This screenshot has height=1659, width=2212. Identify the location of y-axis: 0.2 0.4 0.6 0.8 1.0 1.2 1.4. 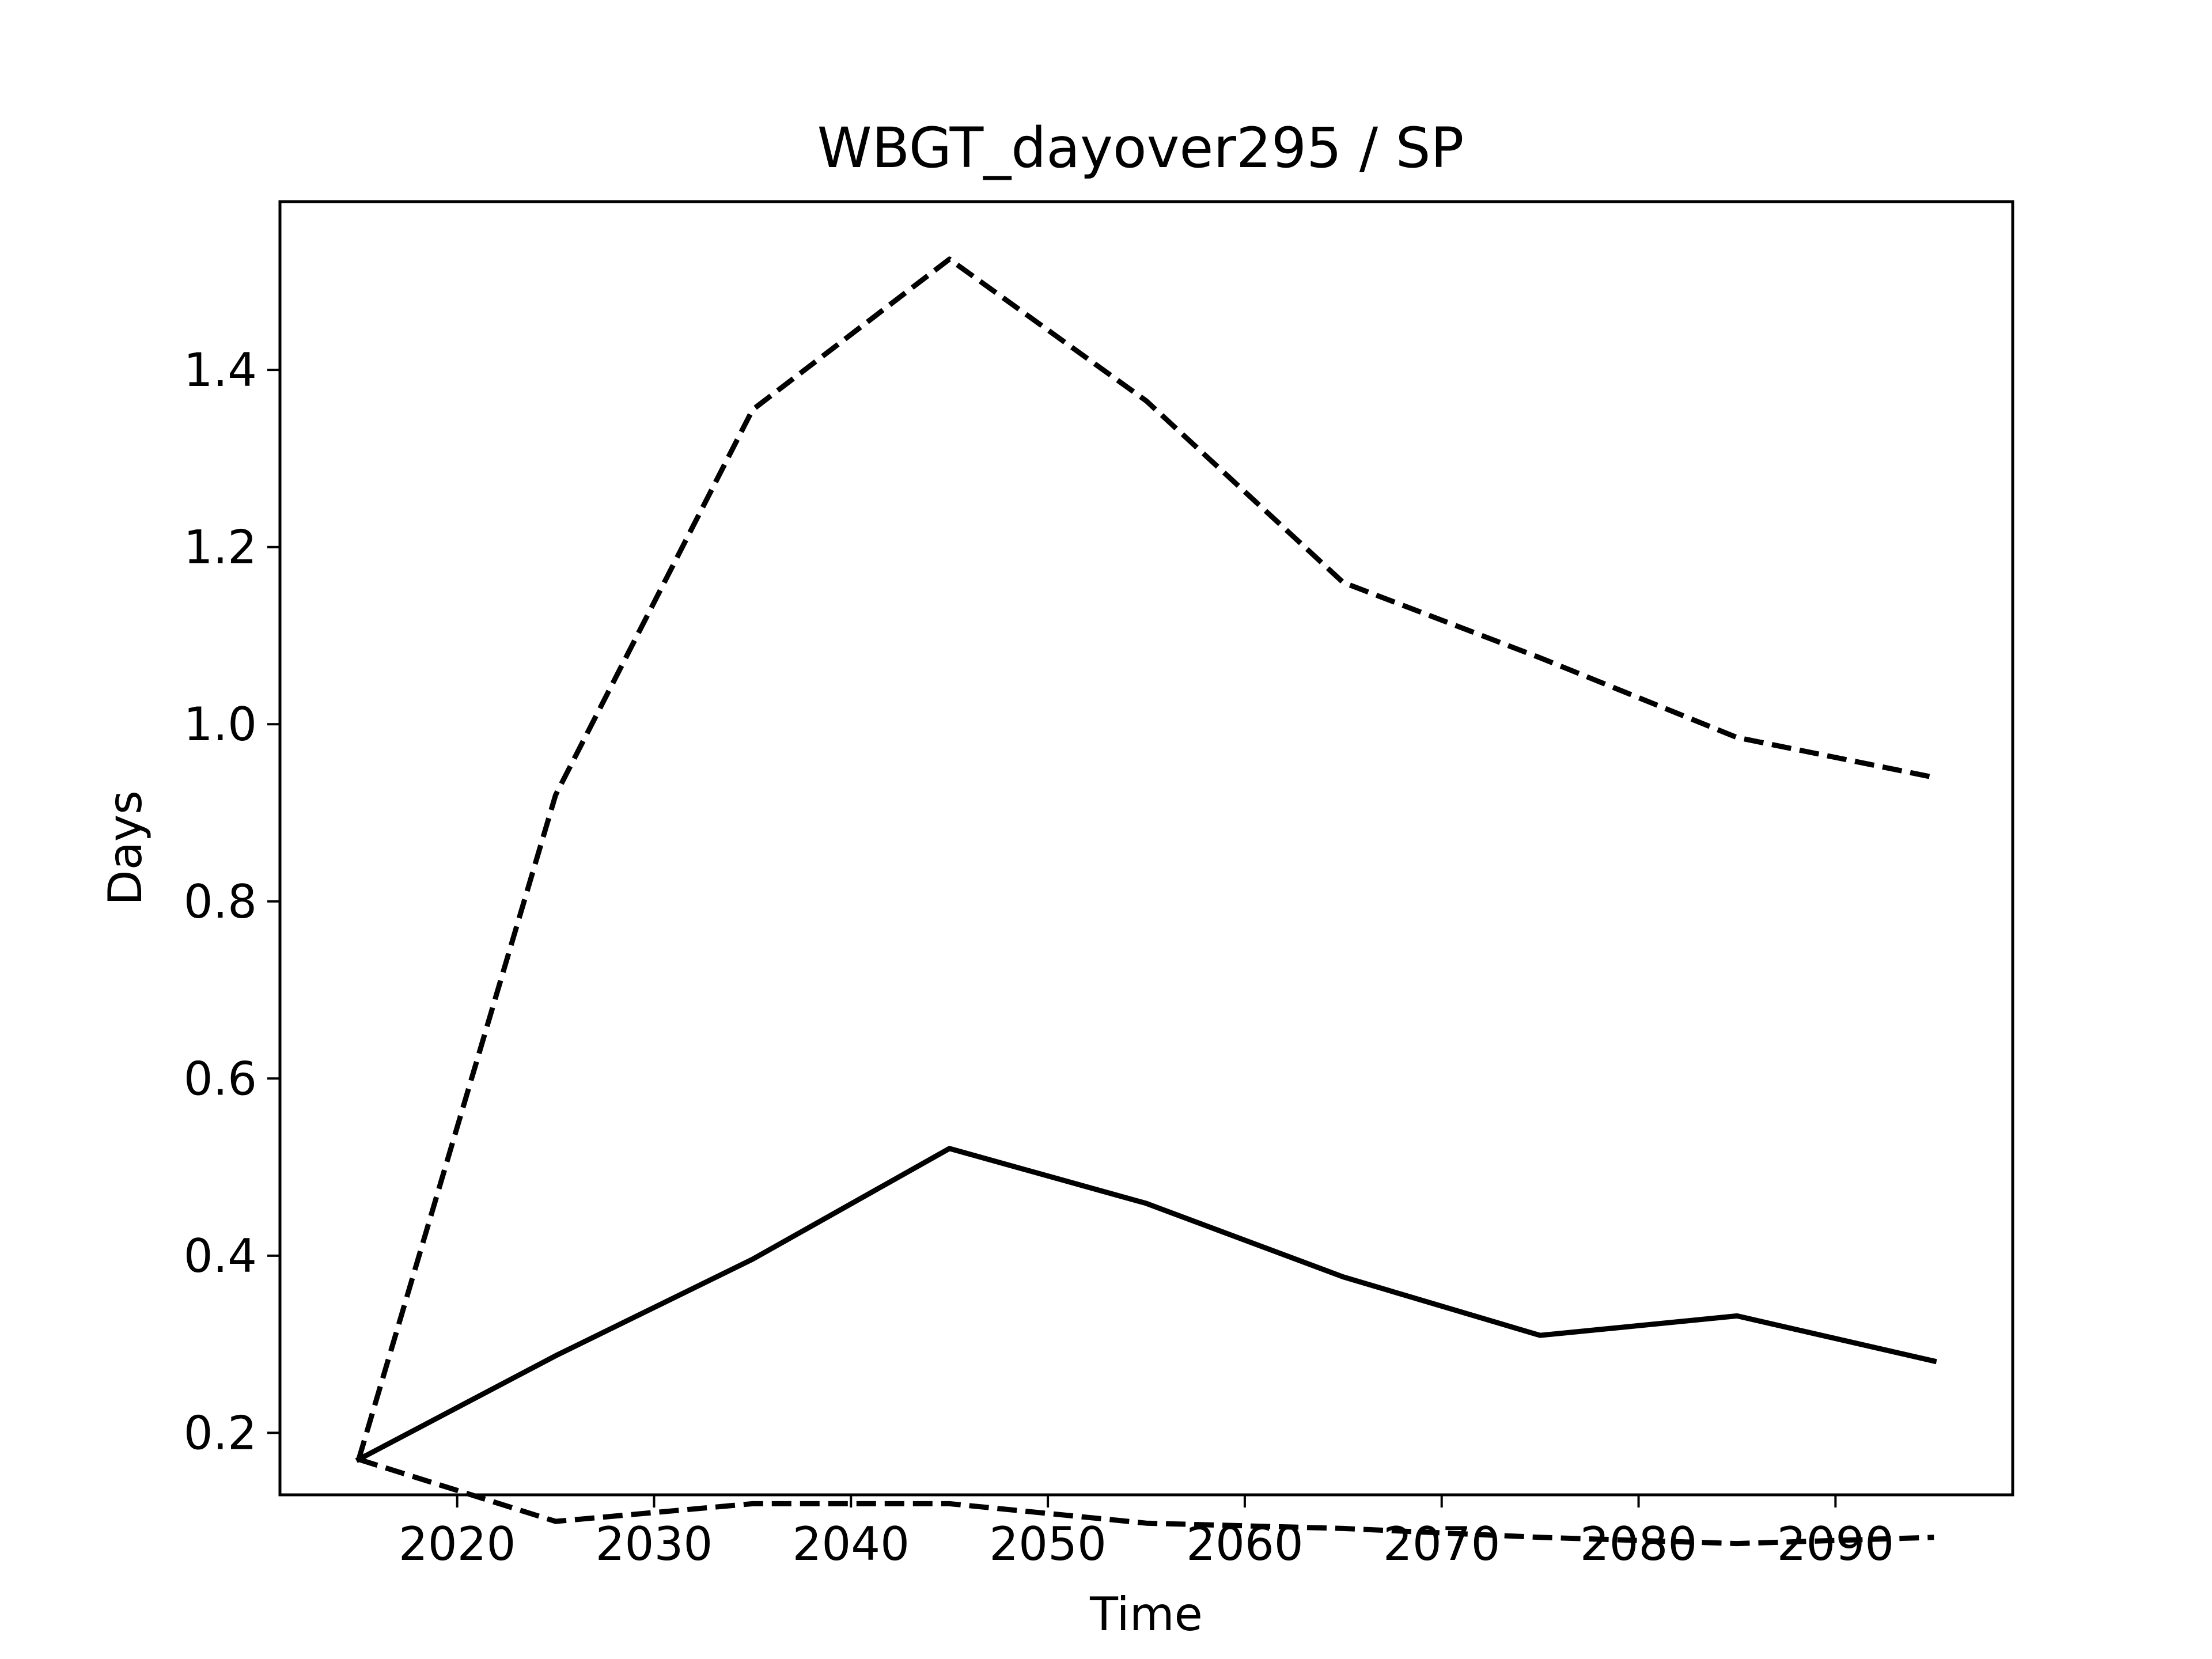
(232, 901).